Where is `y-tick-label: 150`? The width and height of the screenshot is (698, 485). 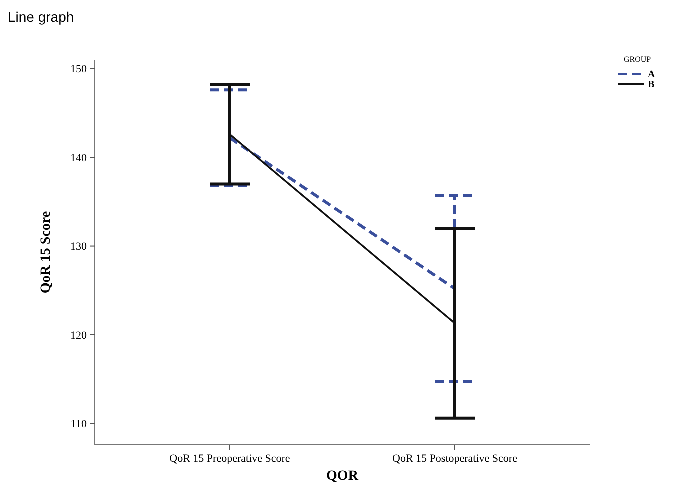
y-tick-label: 150 is located at coordinates (79, 70).